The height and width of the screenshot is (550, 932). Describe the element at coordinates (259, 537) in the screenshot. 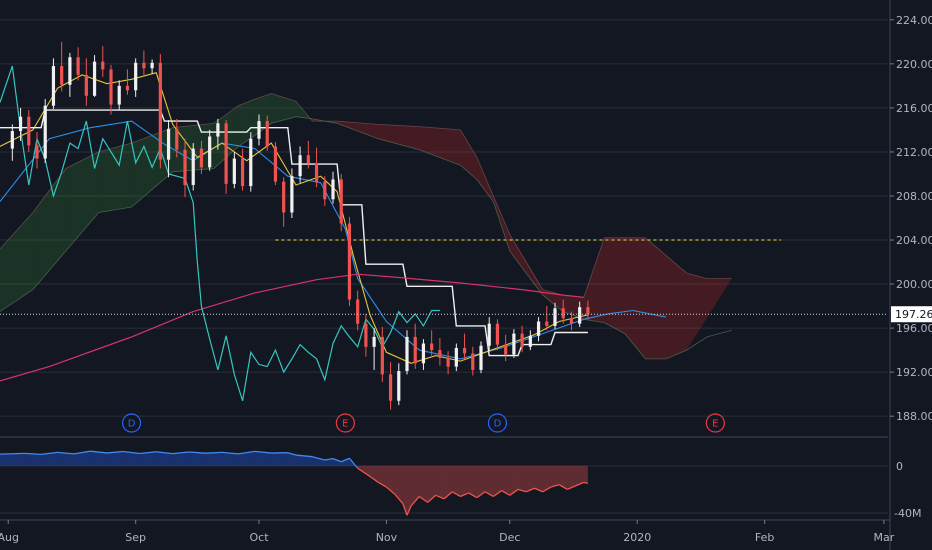

I see `time-tick-label: Oct` at that location.